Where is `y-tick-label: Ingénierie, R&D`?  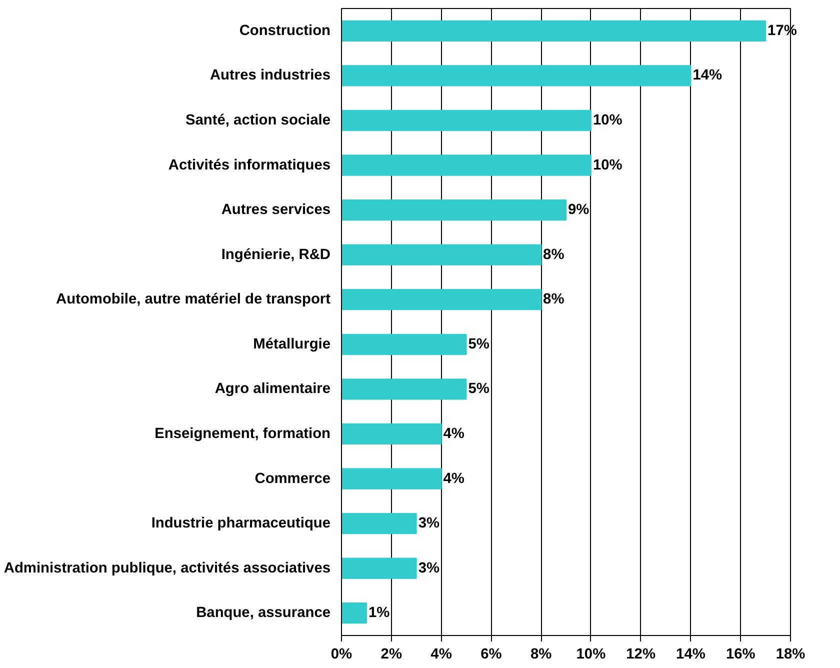 y-tick-label: Ingénierie, R&D is located at coordinates (276, 254).